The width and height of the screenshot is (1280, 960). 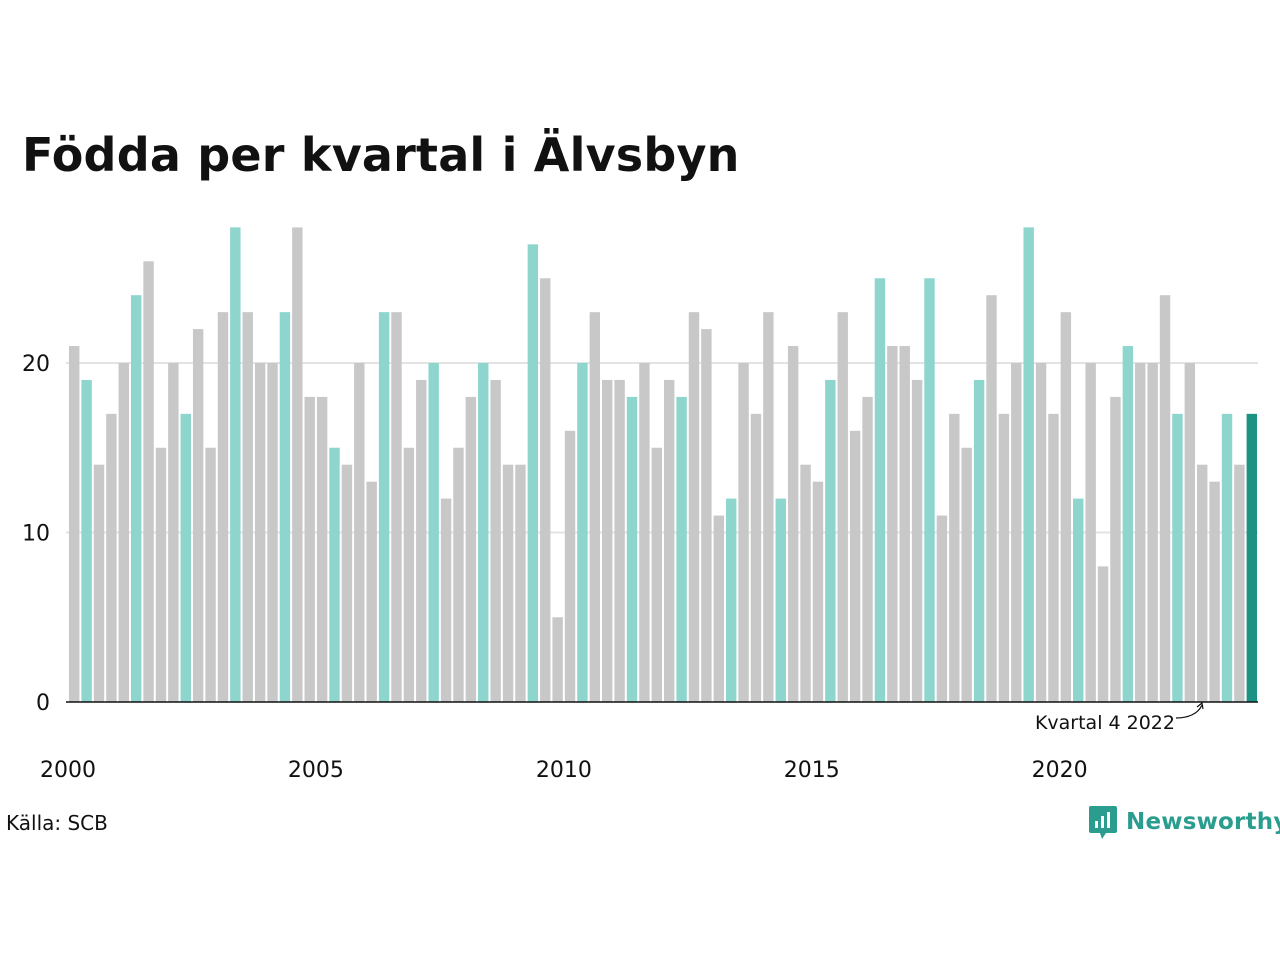 I want to click on source-label: Källa: SCB, so click(x=57, y=823).